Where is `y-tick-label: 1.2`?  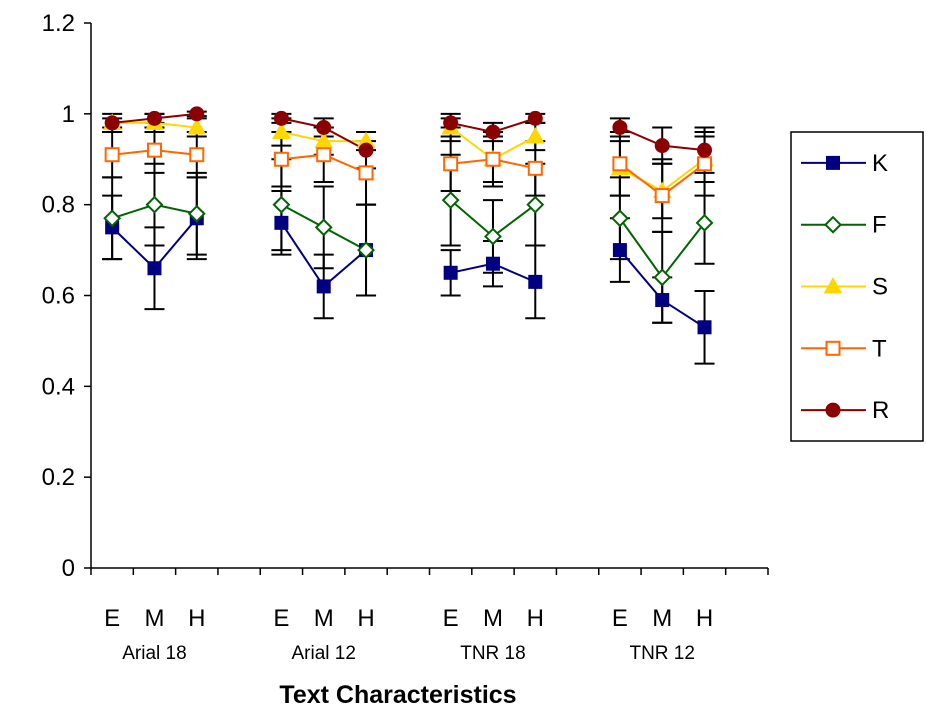
y-tick-label: 1.2 is located at coordinates (58, 23).